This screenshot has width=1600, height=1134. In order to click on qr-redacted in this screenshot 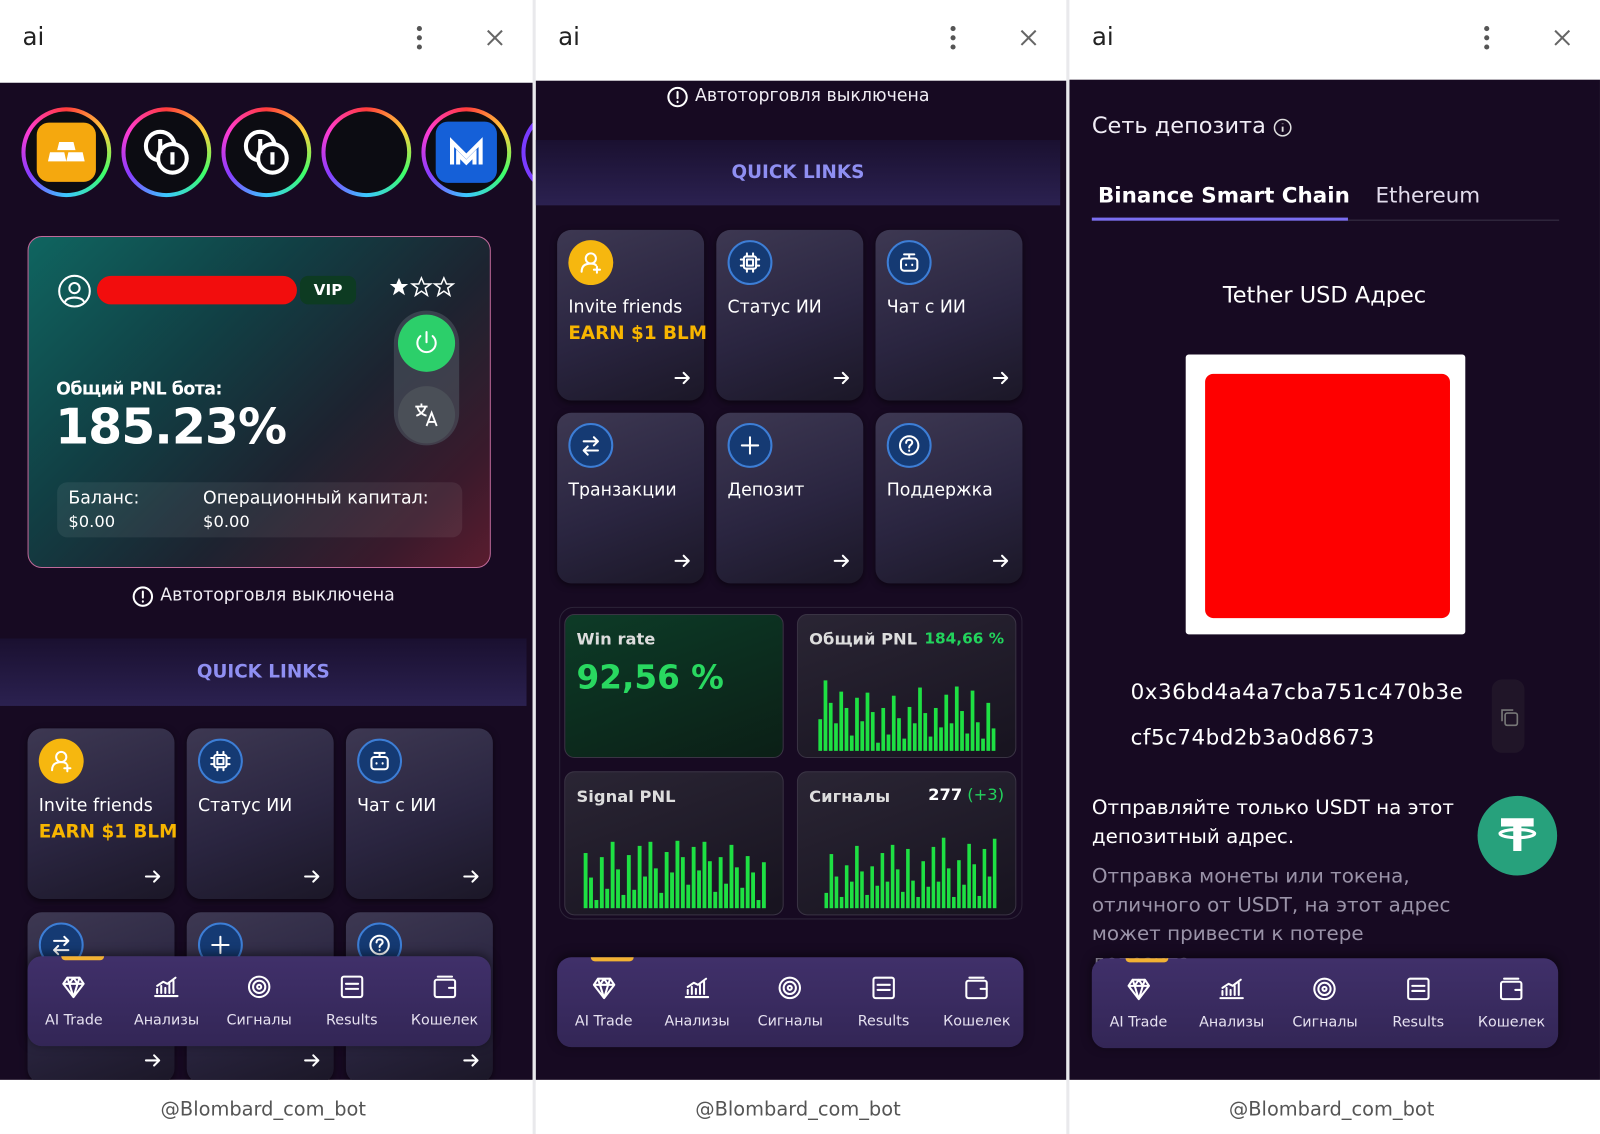, I will do `click(1327, 496)`.